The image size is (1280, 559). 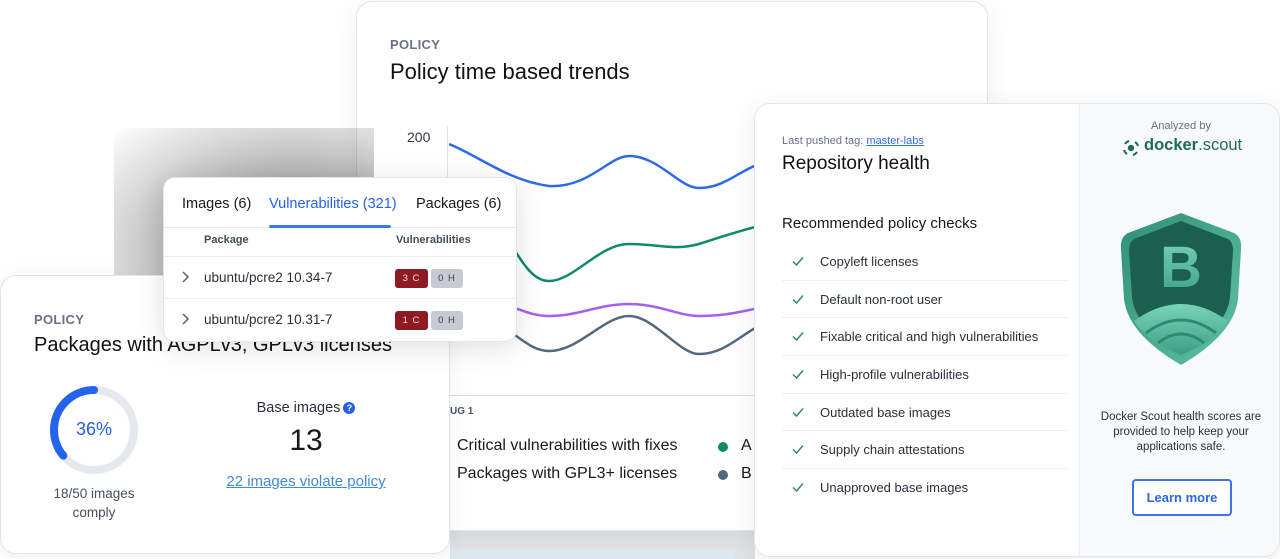 What do you see at coordinates (567, 473) in the screenshot?
I see `legend-label: Packages with GPL3+ licenses` at bounding box center [567, 473].